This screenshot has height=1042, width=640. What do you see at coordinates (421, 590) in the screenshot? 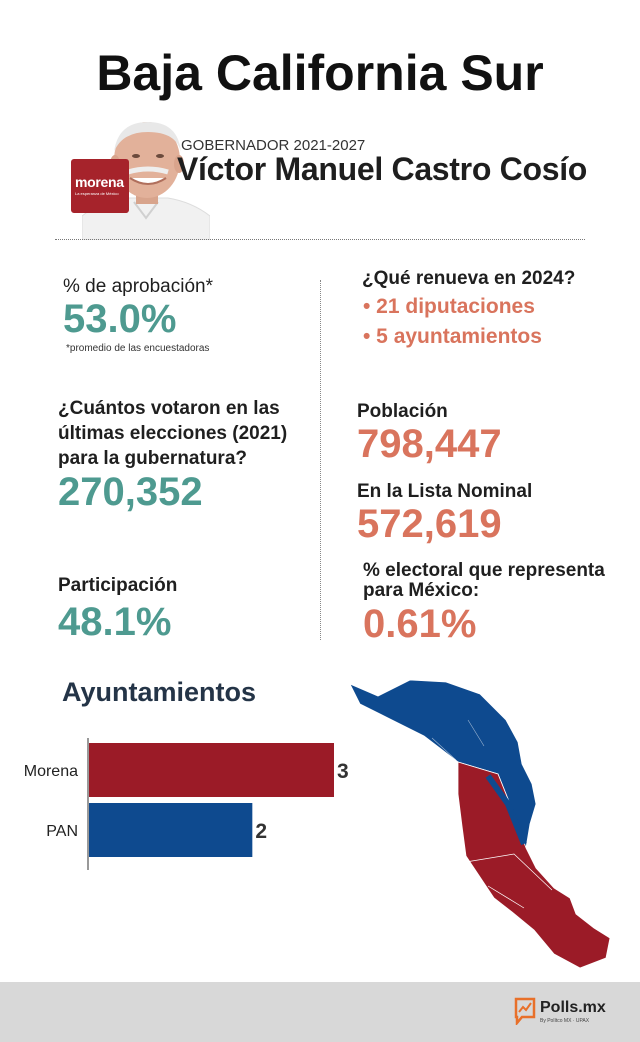
I see `electoral-label-line2: para México:` at bounding box center [421, 590].